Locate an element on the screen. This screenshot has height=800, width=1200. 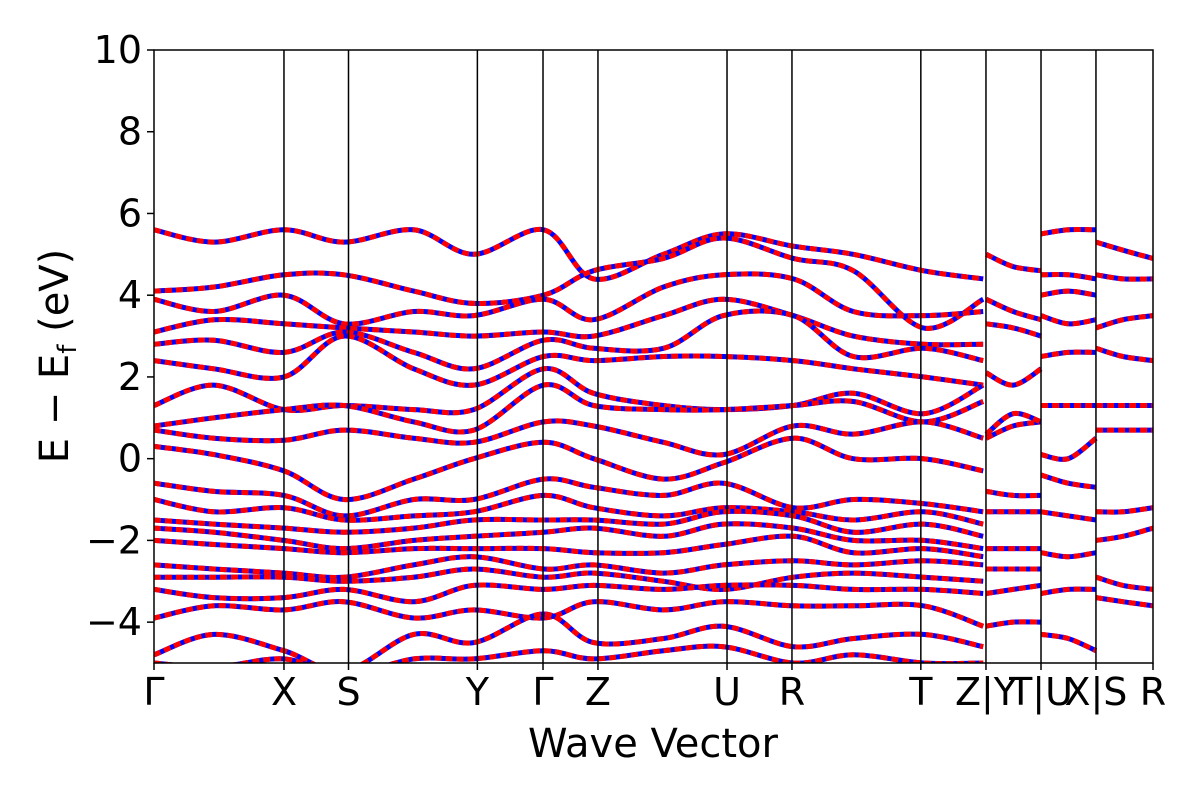
band-44-red-line is located at coordinates (1068, 591).